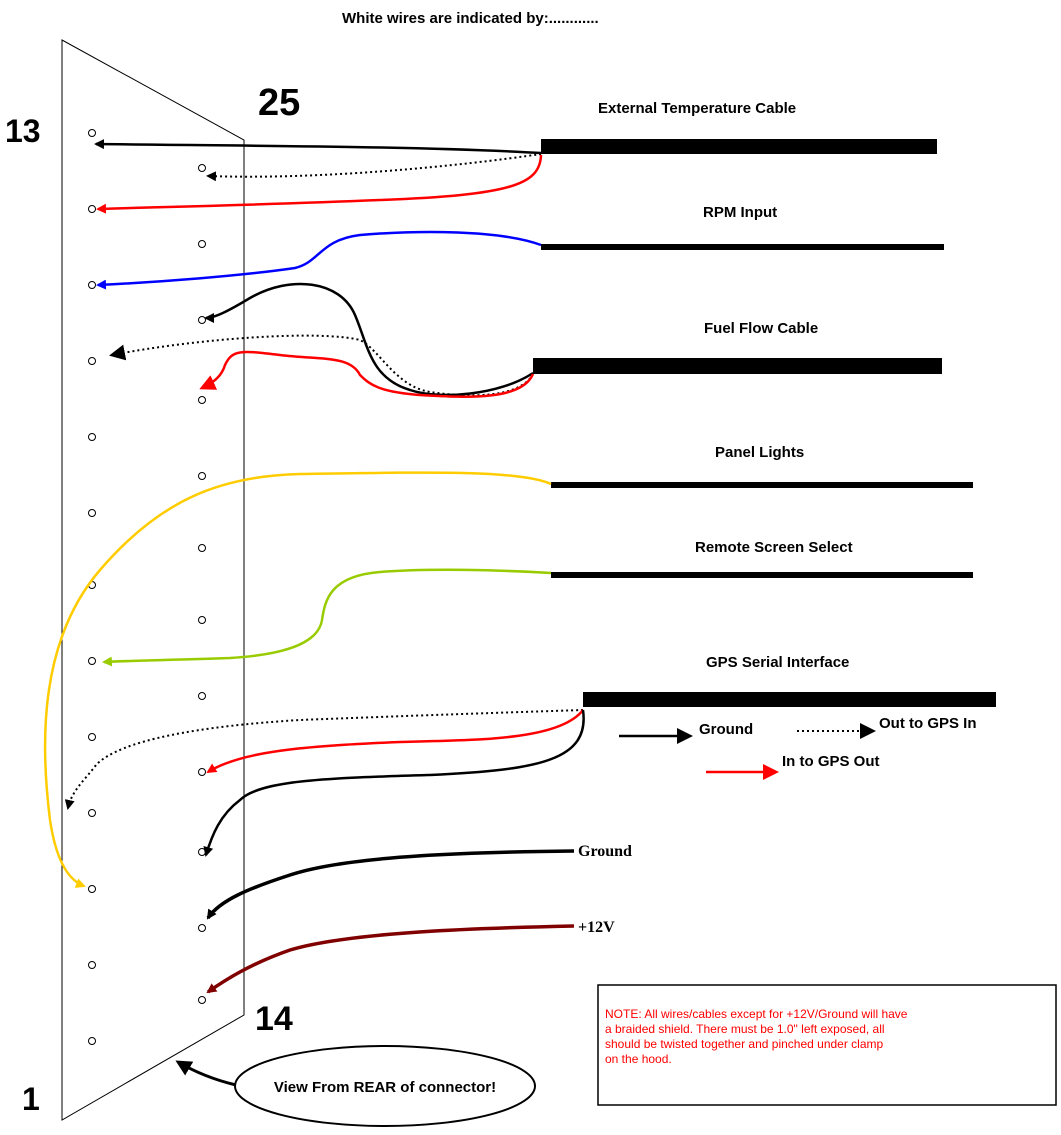 This screenshot has height=1135, width=1061. What do you see at coordinates (318, 147) in the screenshot?
I see `wire-ext-temp-ground` at bounding box center [318, 147].